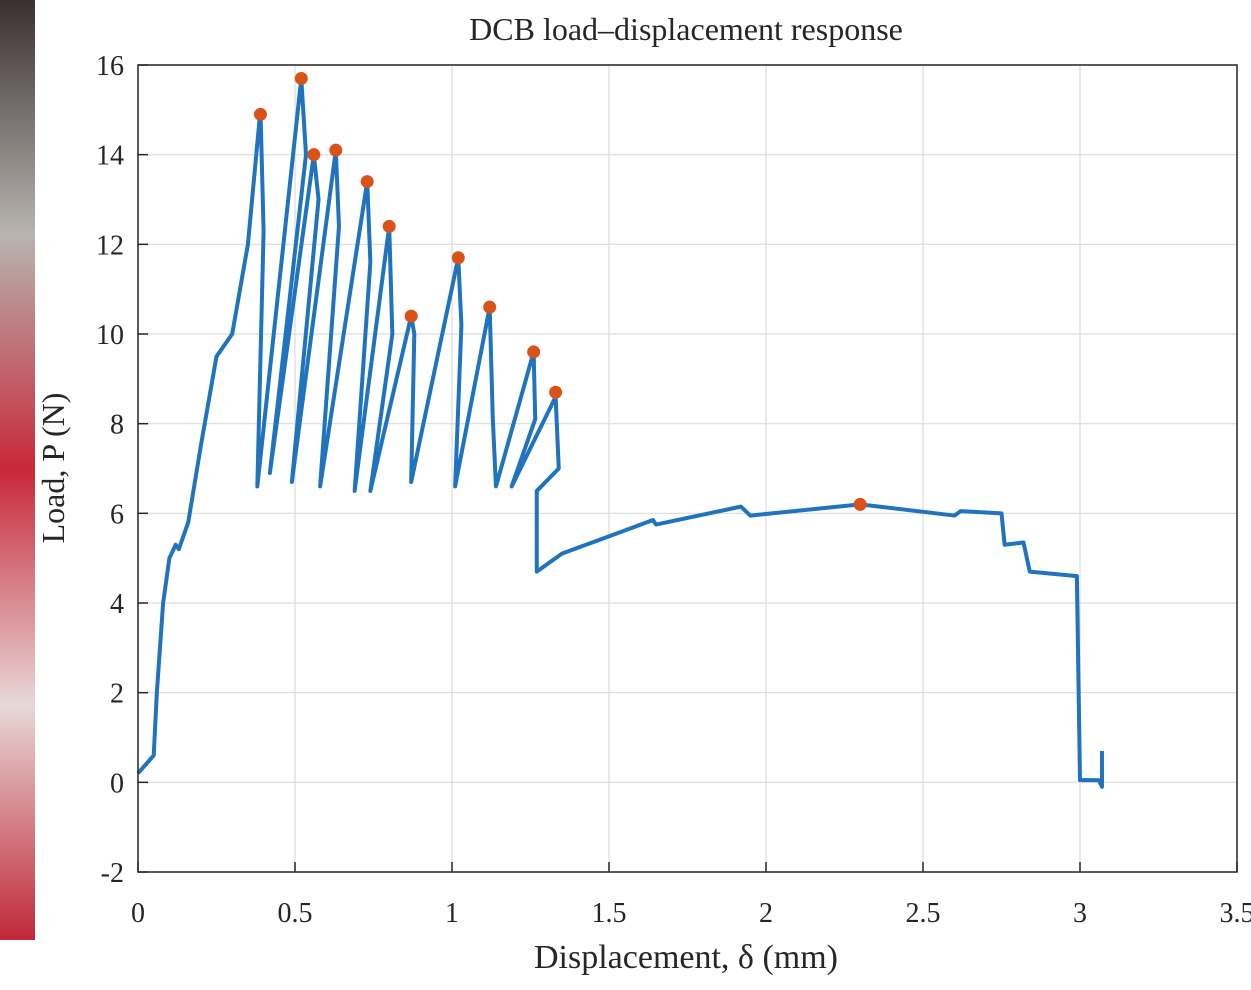 This screenshot has height=990, width=1251. Describe the element at coordinates (923, 913) in the screenshot. I see `x-tick-label: 2.5` at that location.